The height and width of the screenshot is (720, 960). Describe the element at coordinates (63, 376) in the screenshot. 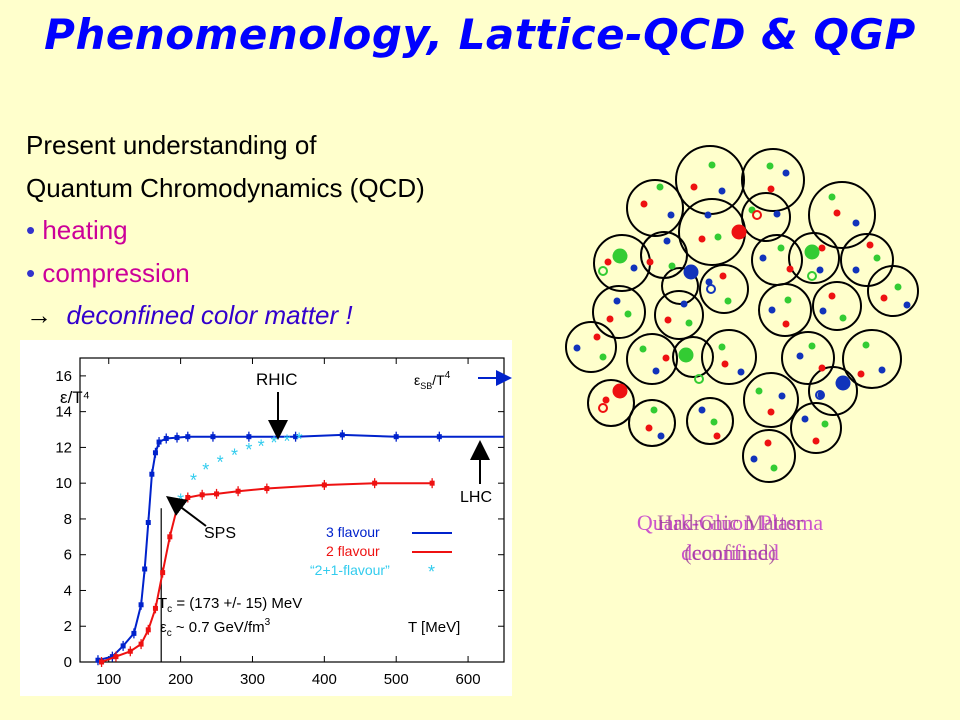

I see `y-tick-label: 16` at that location.